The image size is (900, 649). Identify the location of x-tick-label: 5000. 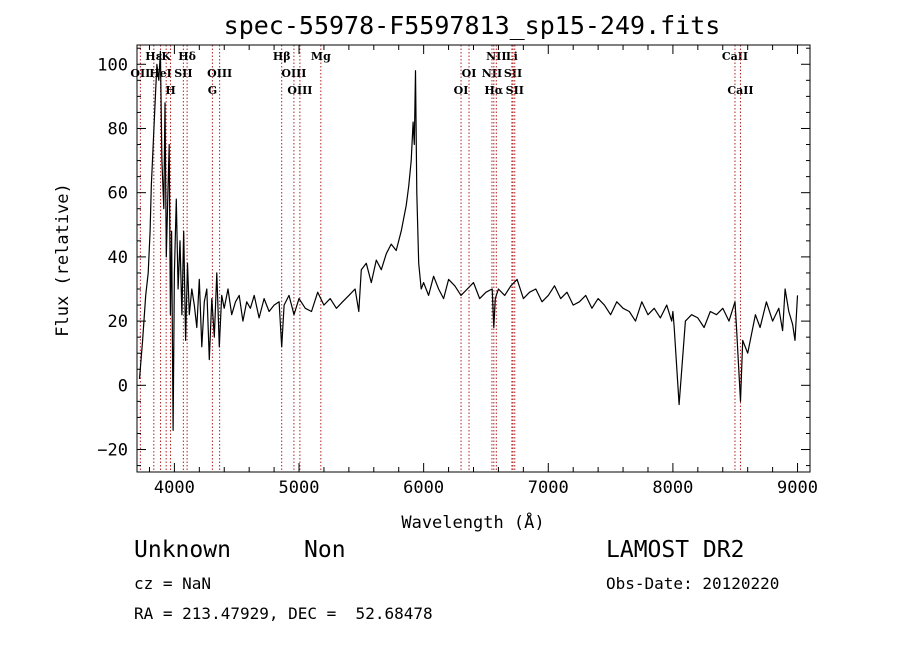
(299, 488).